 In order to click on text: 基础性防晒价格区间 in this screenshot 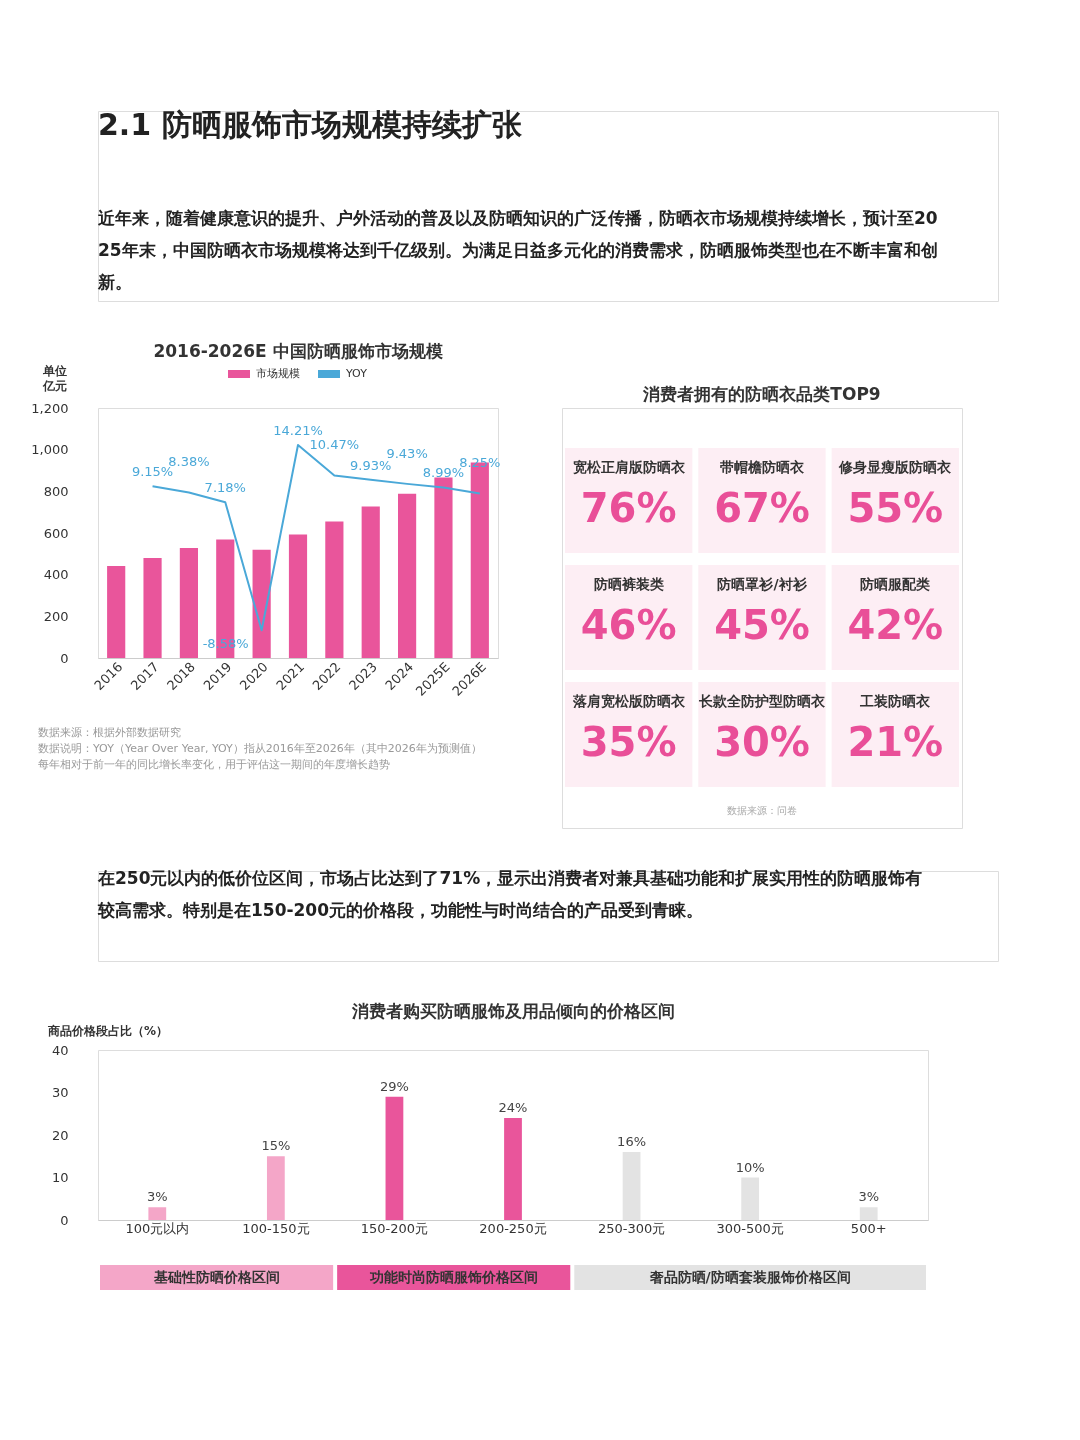, I will do `click(216, 1276)`.